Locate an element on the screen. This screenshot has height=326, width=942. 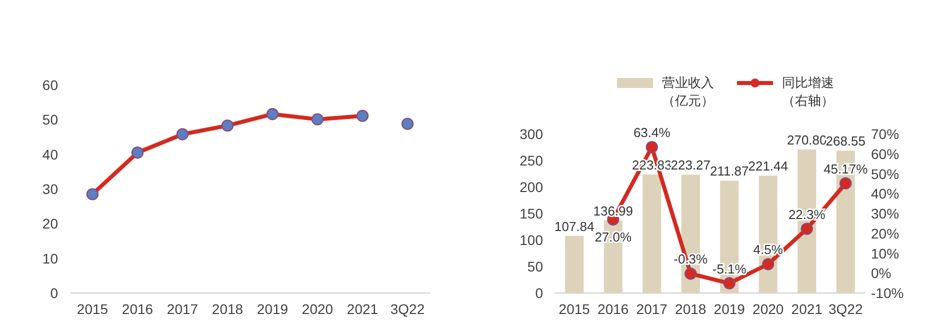
data-label: 4.5% is located at coordinates (768, 250).